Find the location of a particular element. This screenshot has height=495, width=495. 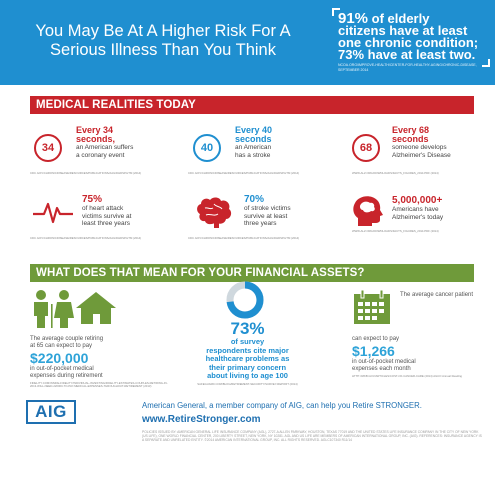

medical-heading: MEDICAL REALITIES TODAY is located at coordinates (252, 105).